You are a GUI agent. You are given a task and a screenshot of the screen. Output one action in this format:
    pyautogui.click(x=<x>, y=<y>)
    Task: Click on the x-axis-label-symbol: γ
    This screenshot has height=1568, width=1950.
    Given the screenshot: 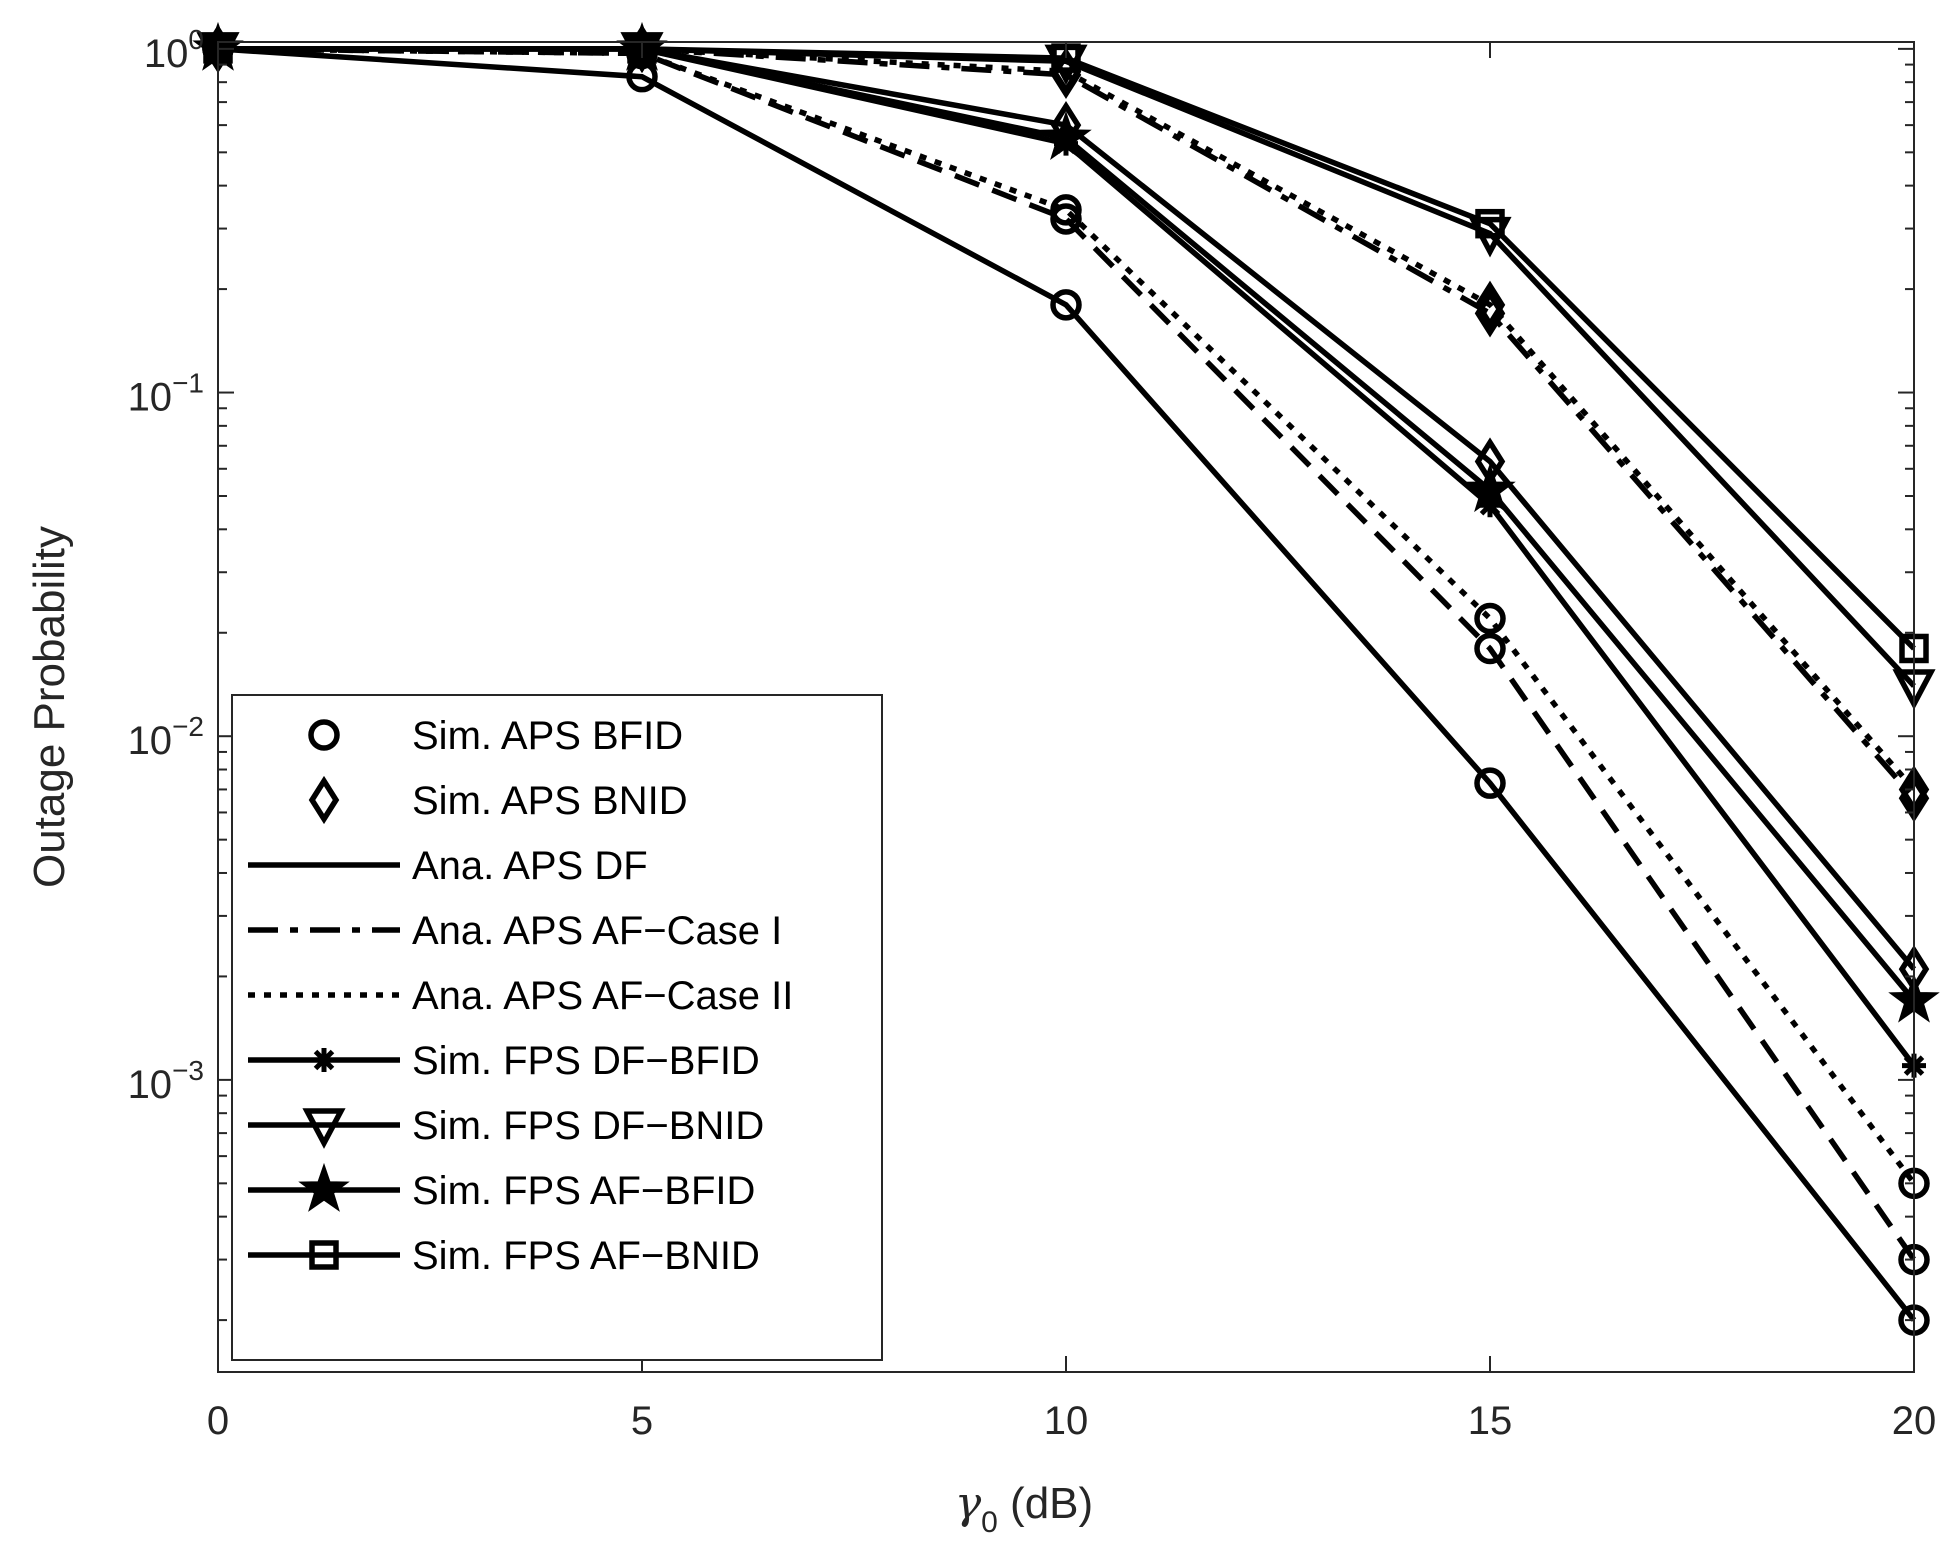 What is the action you would take?
    pyautogui.click(x=968, y=1503)
    